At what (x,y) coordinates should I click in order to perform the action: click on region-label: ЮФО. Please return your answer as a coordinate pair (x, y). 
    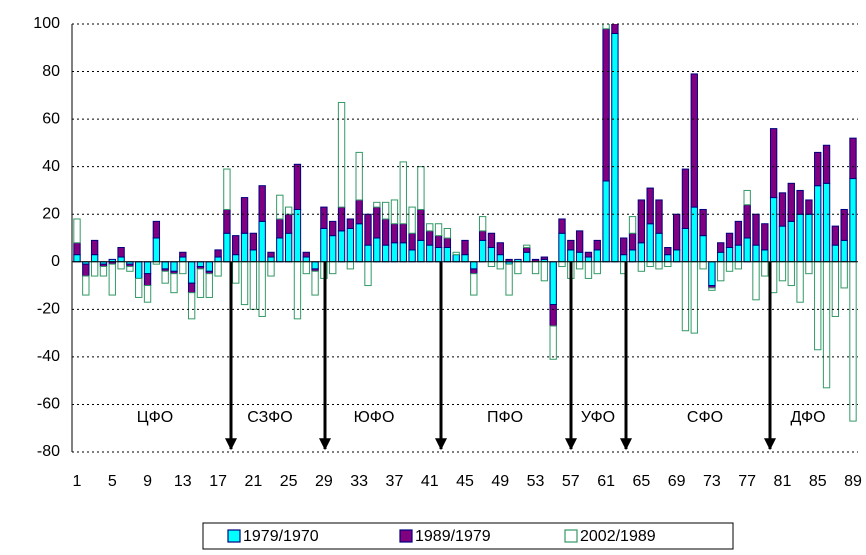
    Looking at the image, I should click on (374, 417).